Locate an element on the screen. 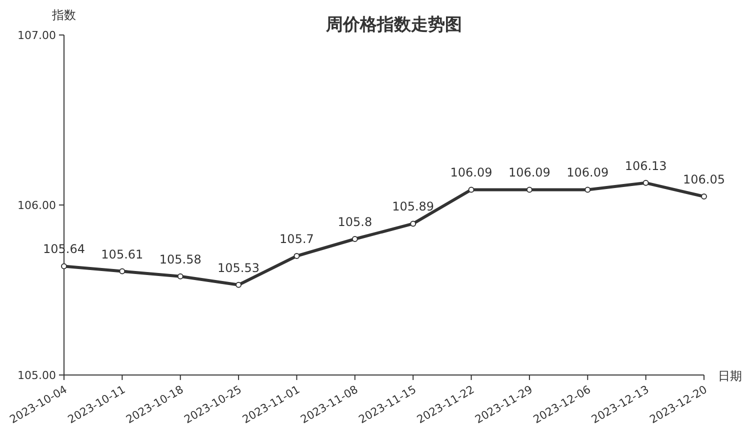 The height and width of the screenshot is (427, 752). y-tick-label: 106.00 is located at coordinates (37, 205).